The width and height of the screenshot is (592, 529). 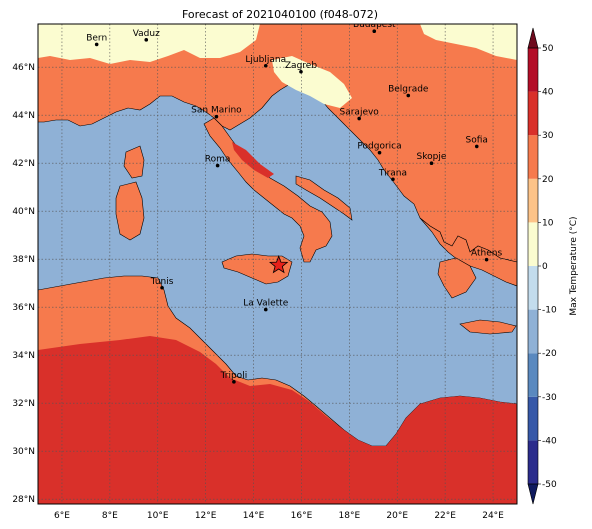 What do you see at coordinates (301, 66) in the screenshot?
I see `city-label: Zagreb` at bounding box center [301, 66].